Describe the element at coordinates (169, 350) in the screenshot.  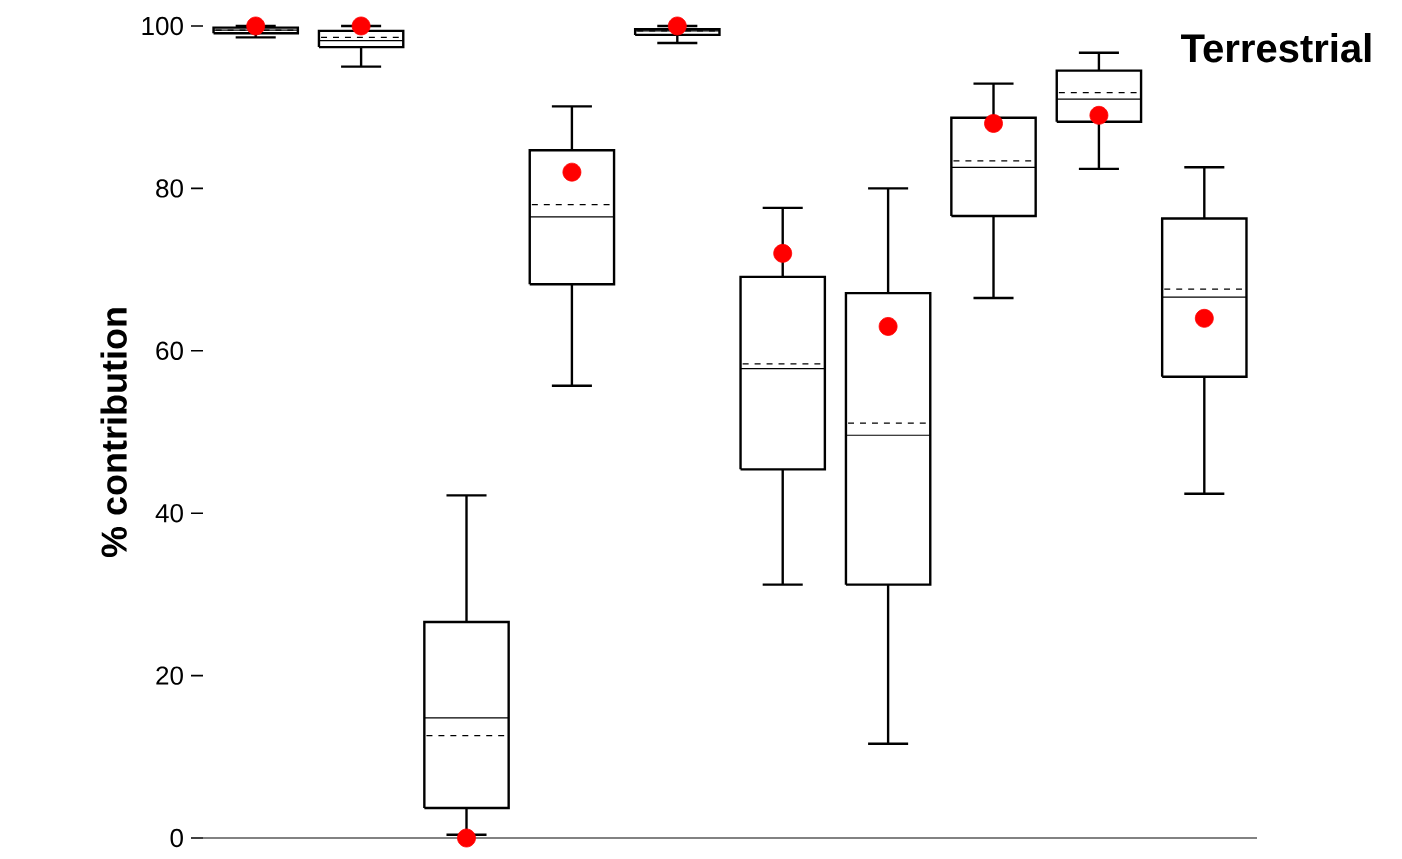
I see `y-tick-label: 60` at that location.